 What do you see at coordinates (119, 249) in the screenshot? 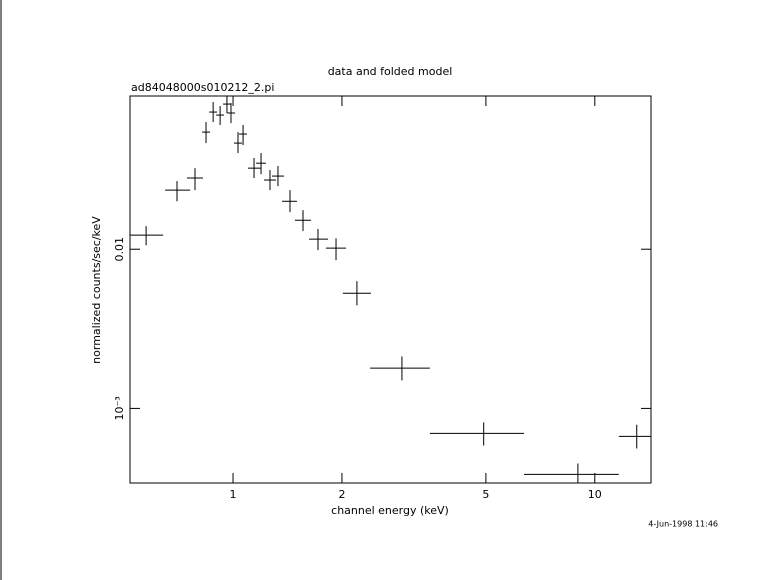
I see `y-tick-label: 0.01` at bounding box center [119, 249].